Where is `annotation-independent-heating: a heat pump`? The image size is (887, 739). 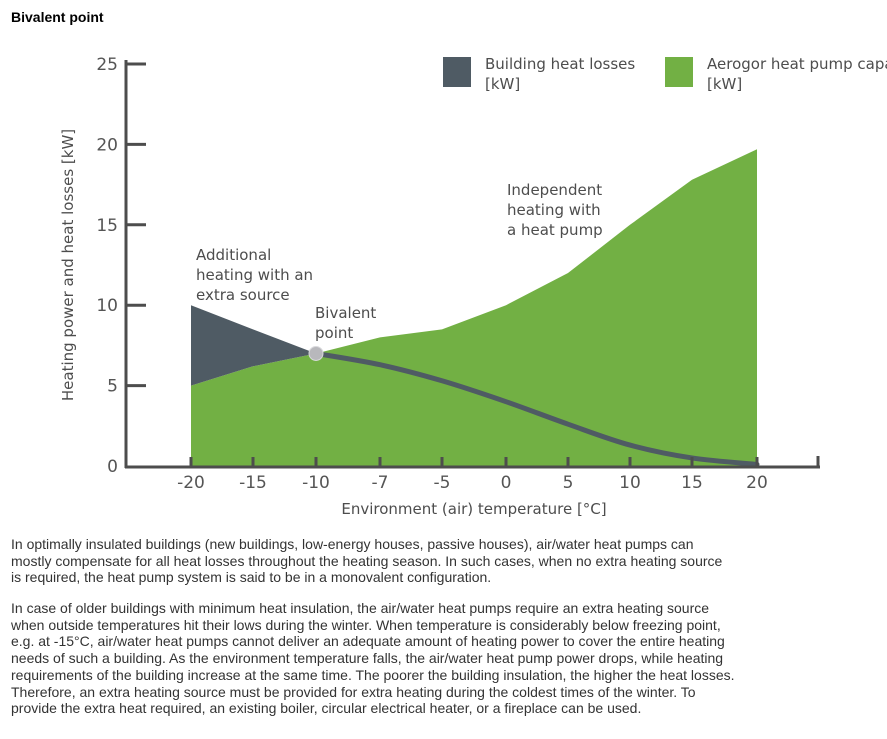
annotation-independent-heating: a heat pump is located at coordinates (555, 230).